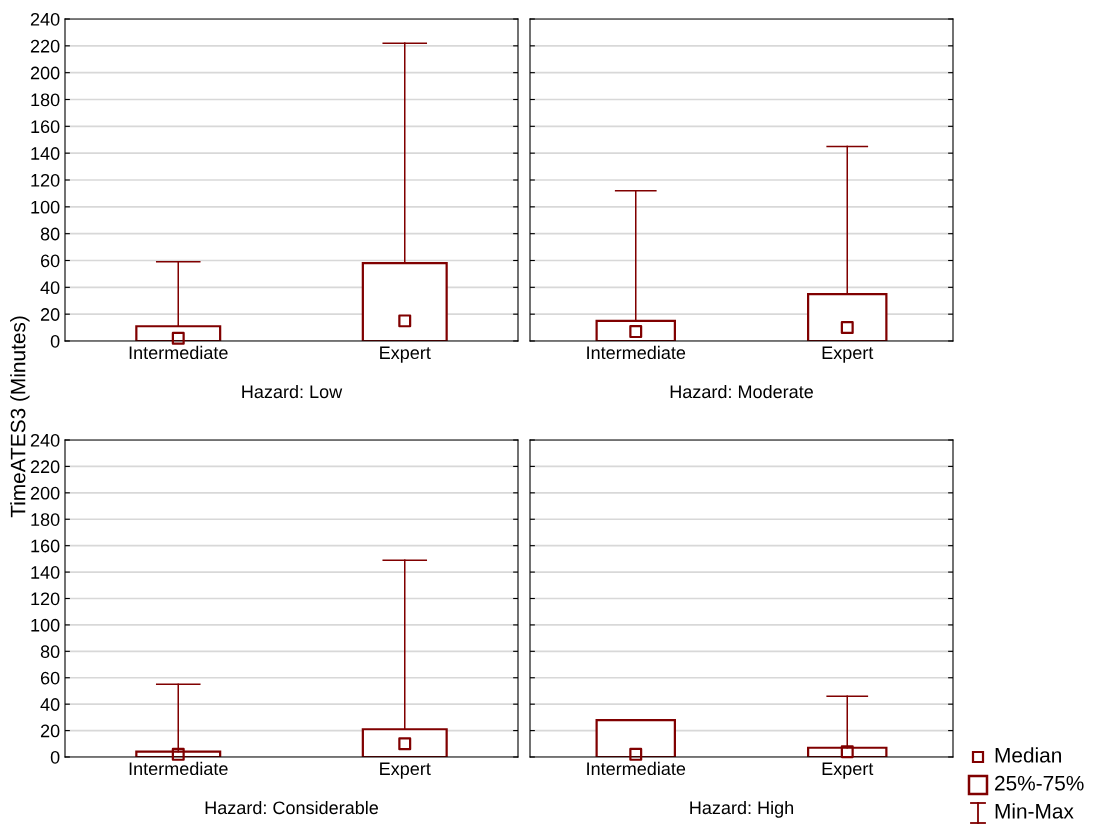 Image resolution: width=1102 pixels, height=833 pixels. I want to click on x-axis-title: Hazard: High, so click(742, 809).